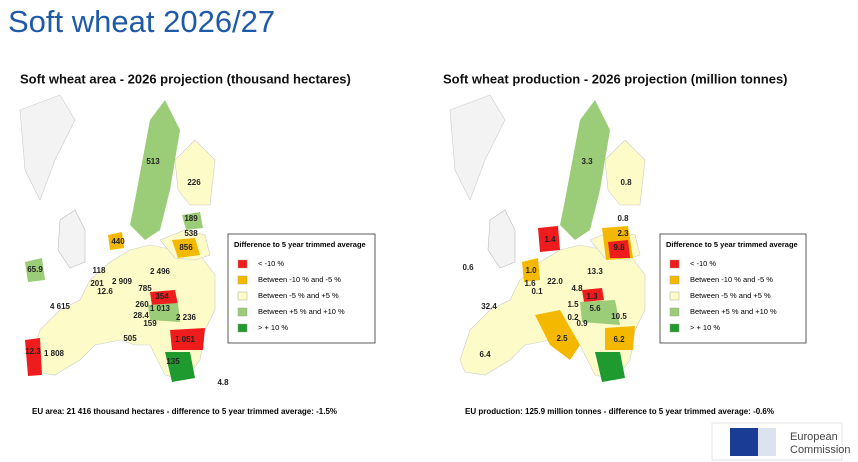 This screenshot has width=858, height=462. Describe the element at coordinates (173, 361) in the screenshot. I see `region-label: 135` at that location.